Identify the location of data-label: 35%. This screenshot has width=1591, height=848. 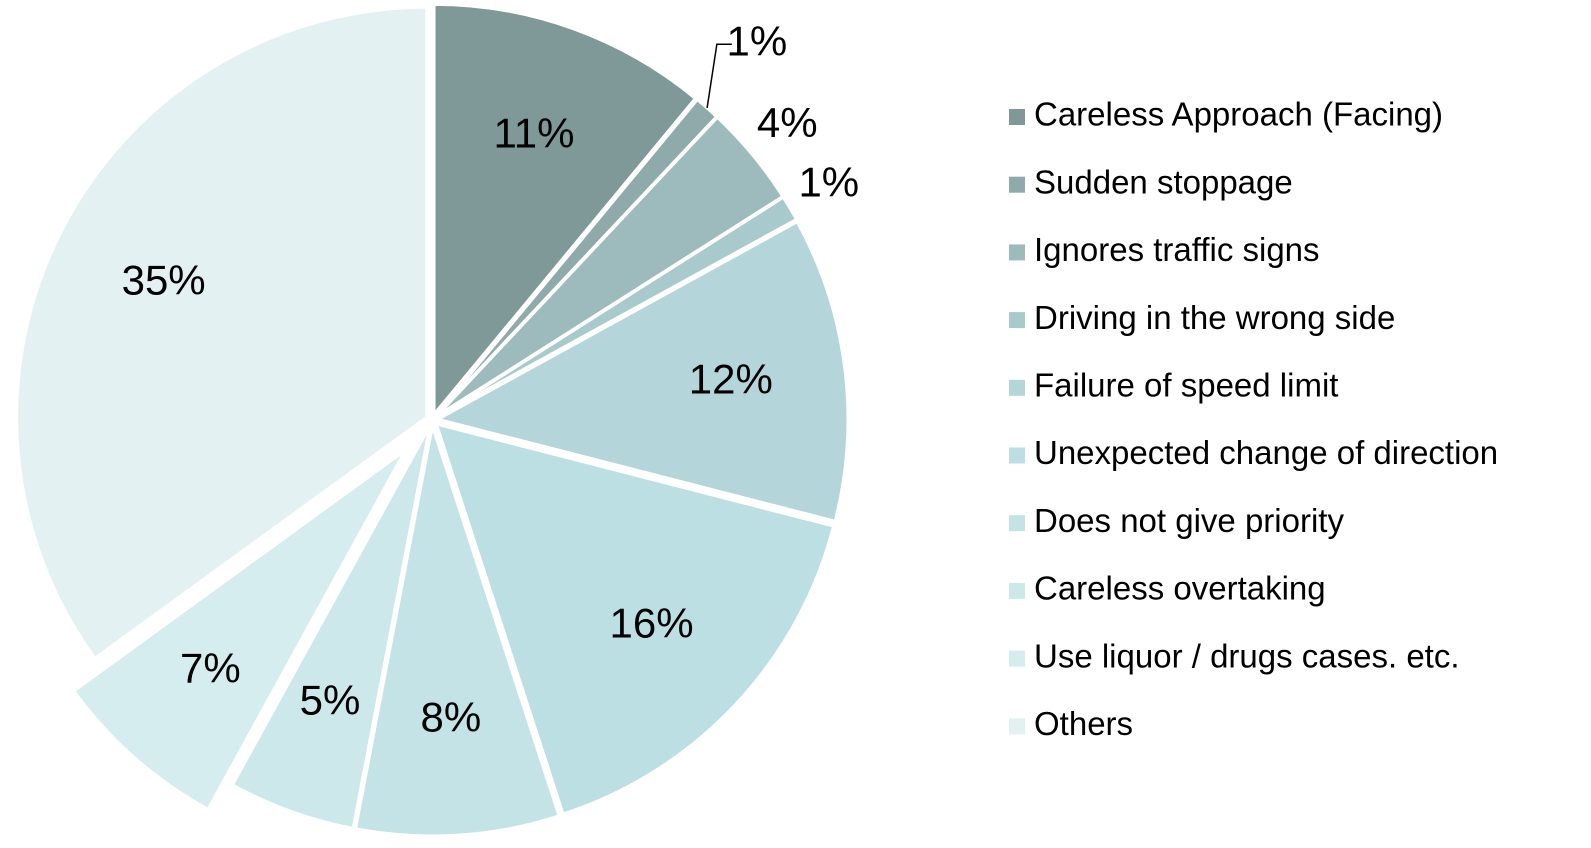
(164, 279).